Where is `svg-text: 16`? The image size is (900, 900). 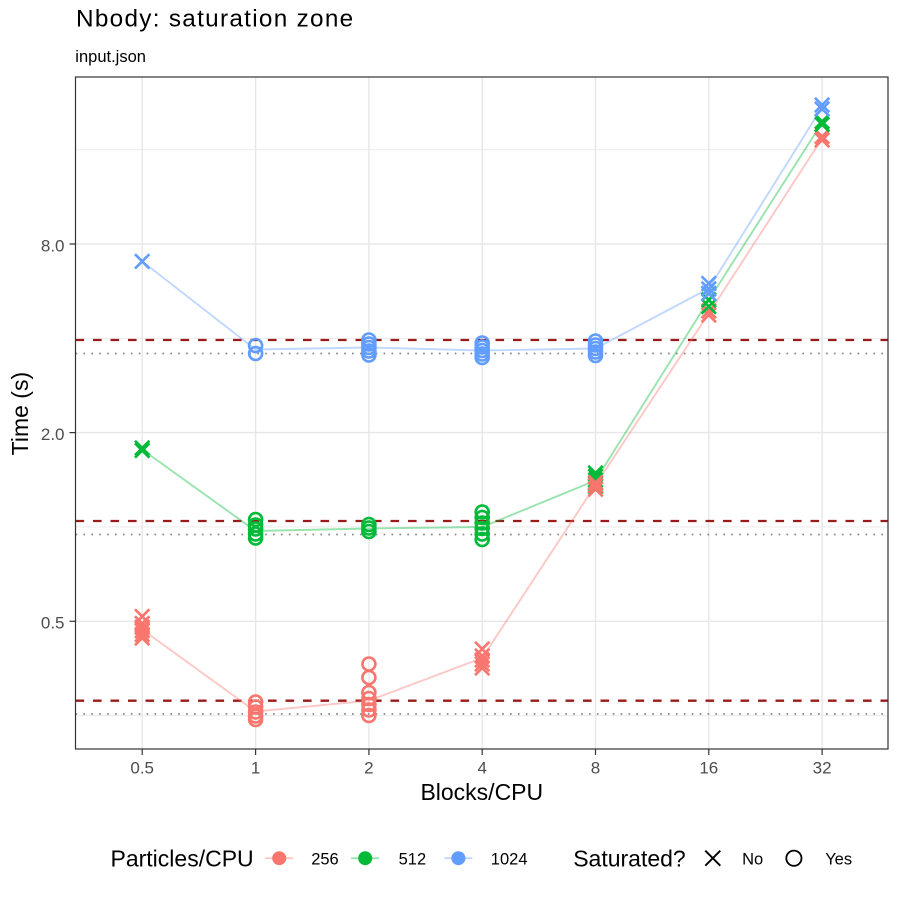
svg-text: 16 is located at coordinates (708, 768).